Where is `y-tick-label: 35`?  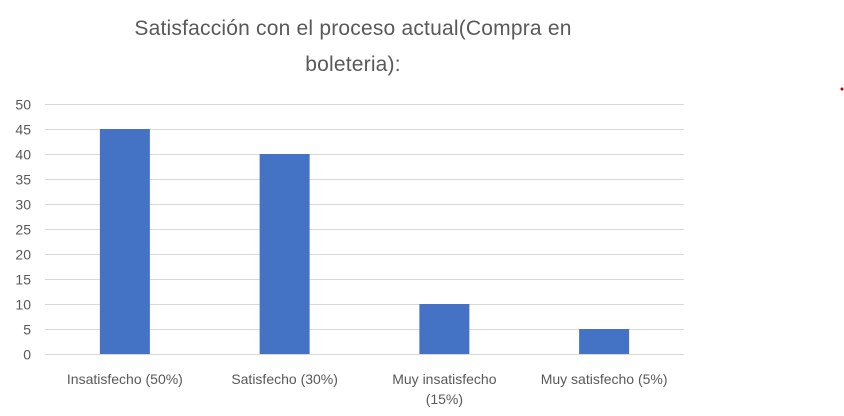 y-tick-label: 35 is located at coordinates (23, 180).